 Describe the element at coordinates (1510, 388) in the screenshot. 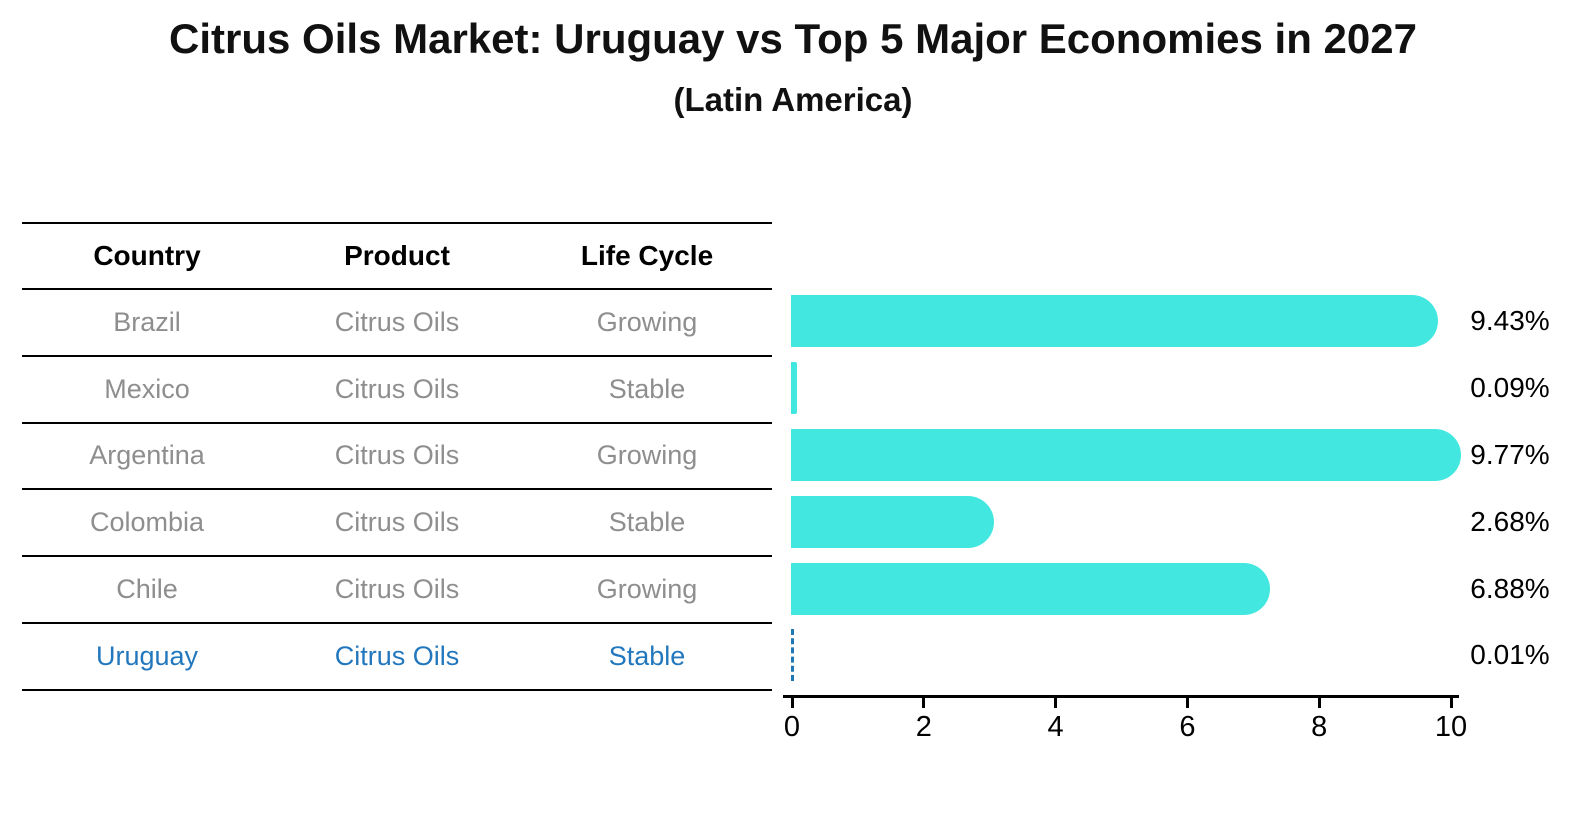

I see `value-label-mexico: 0.09%` at that location.